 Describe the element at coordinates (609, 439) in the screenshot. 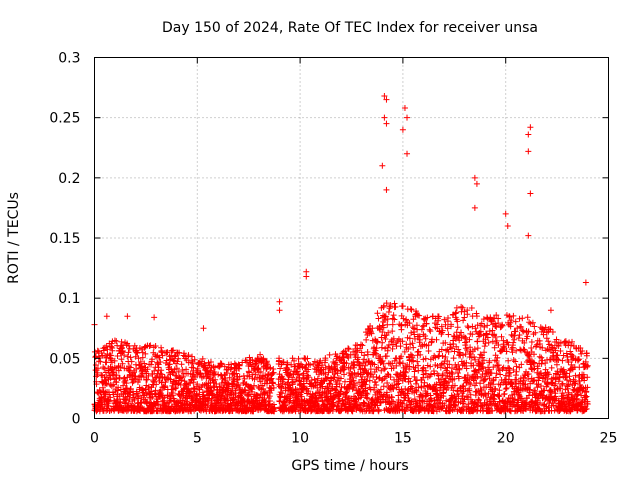

I see `x-tick-label: 25` at that location.